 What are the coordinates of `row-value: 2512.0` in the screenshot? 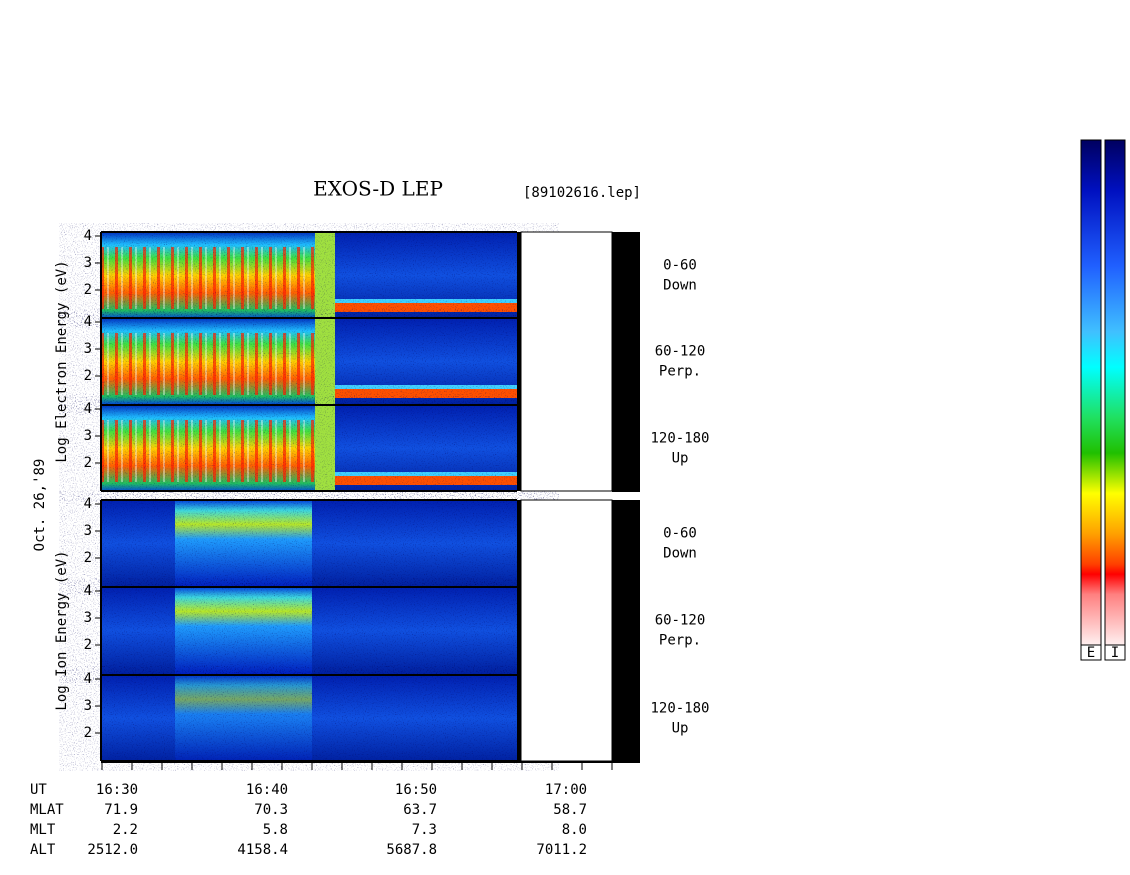 It's located at (112, 850).